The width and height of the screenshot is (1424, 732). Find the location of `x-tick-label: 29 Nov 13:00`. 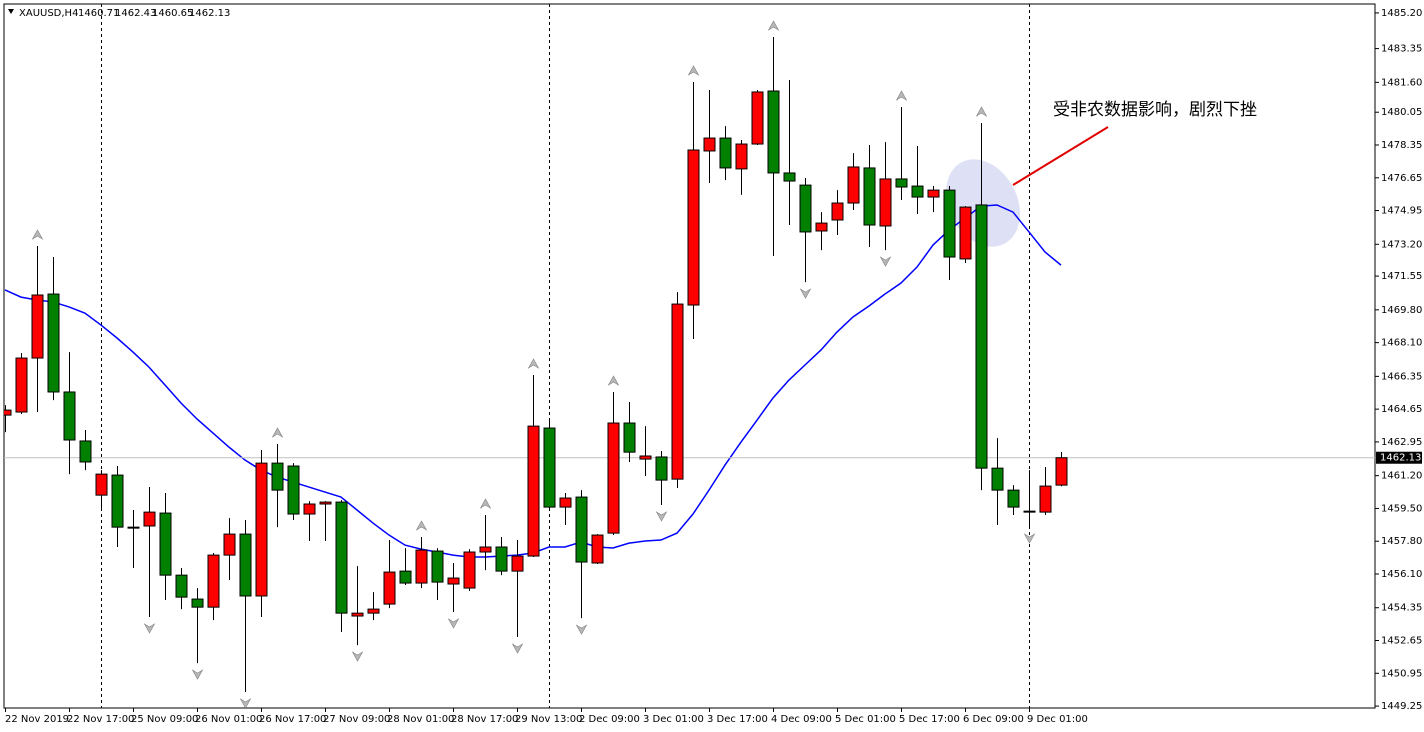

x-tick-label: 29 Nov 13:00 is located at coordinates (548, 719).